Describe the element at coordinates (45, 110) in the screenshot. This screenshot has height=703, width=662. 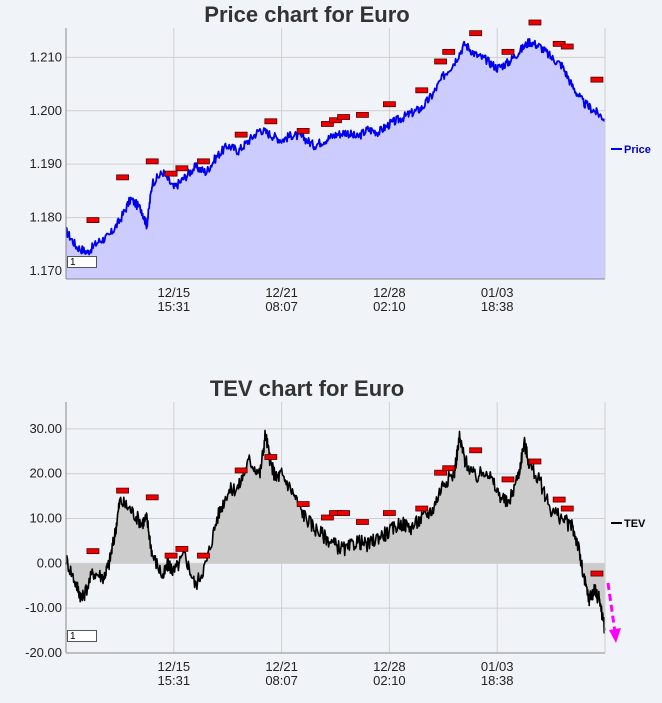
I see `y-tick-label: 1.200` at that location.